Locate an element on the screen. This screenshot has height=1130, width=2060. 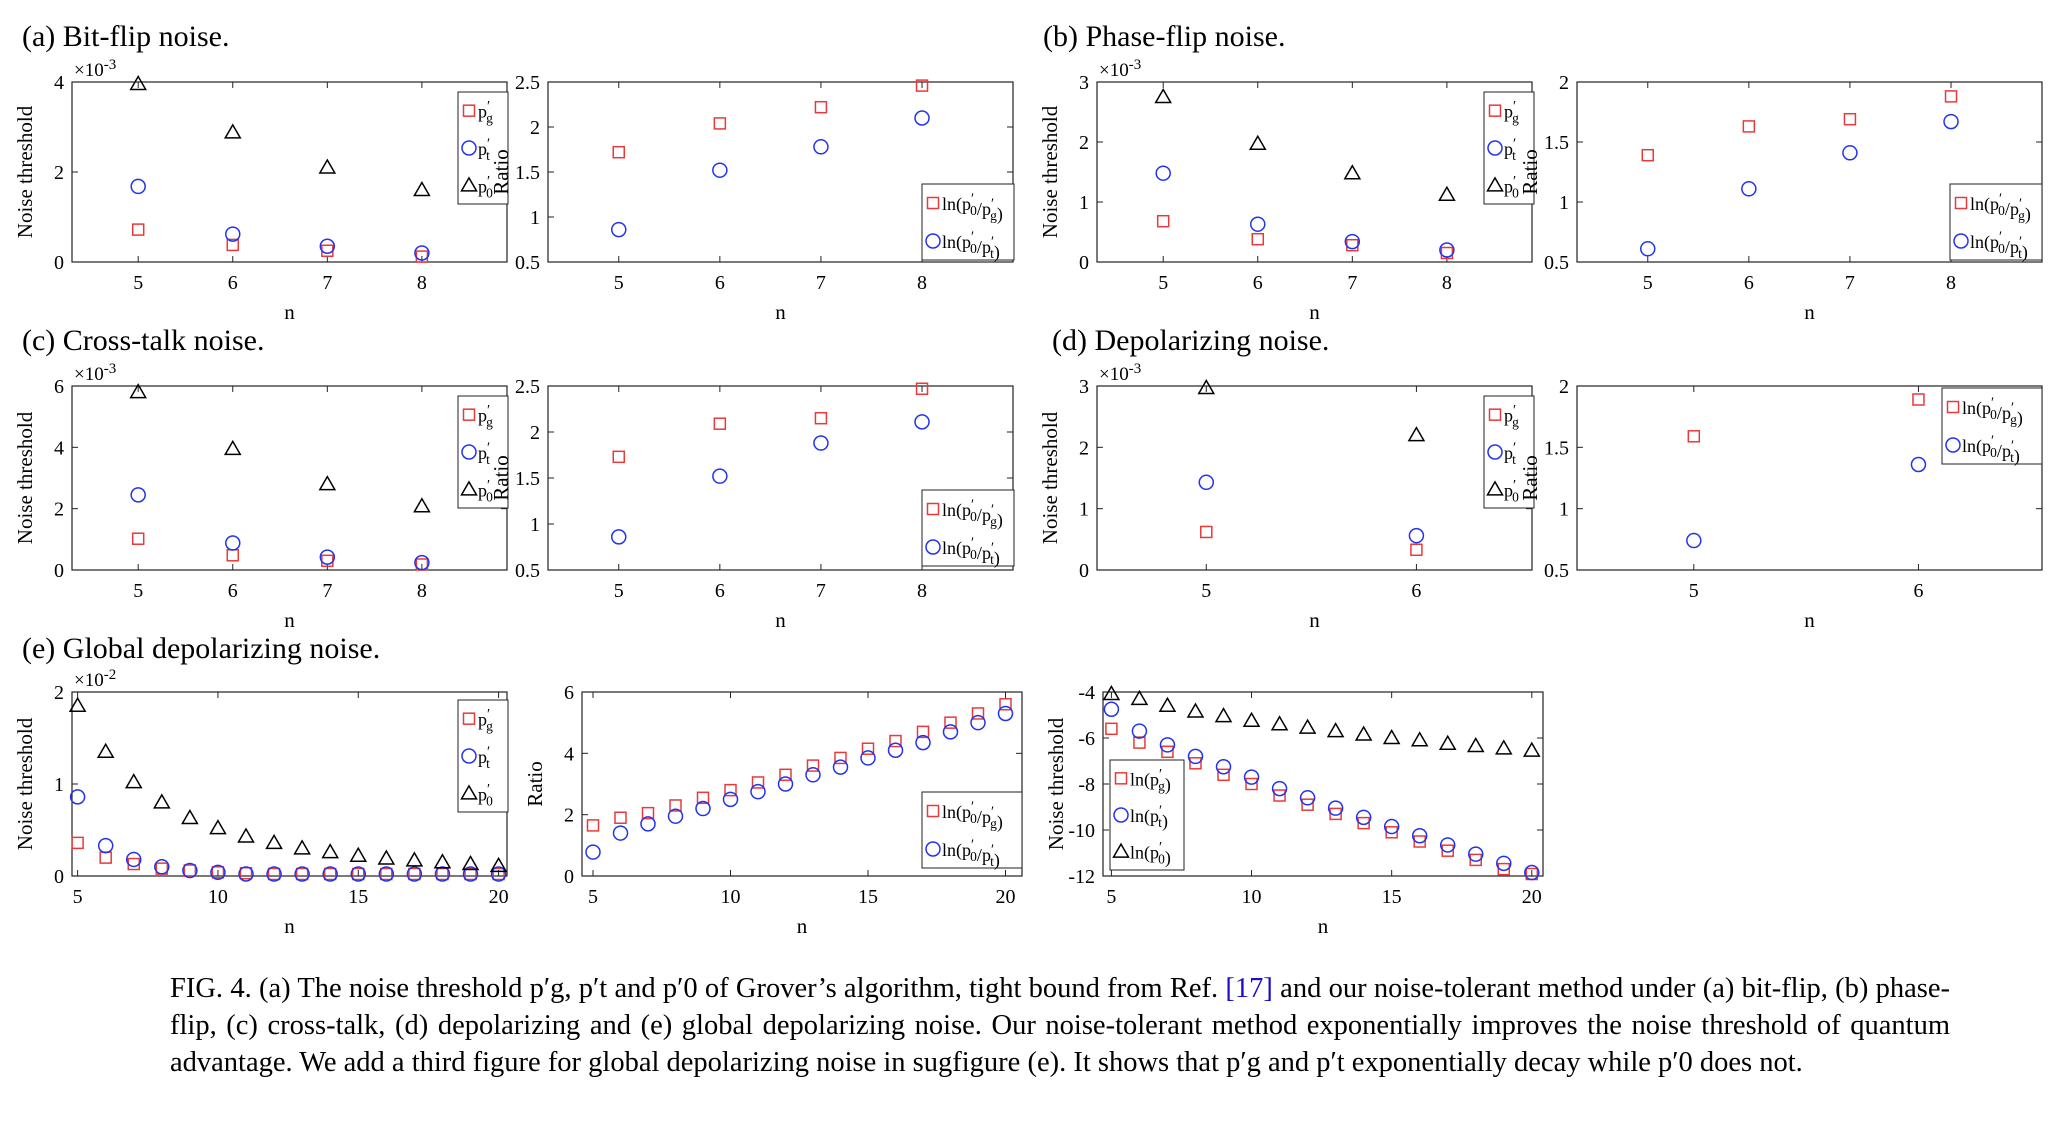
y-tick-label: 2.5 is located at coordinates (527, 387).